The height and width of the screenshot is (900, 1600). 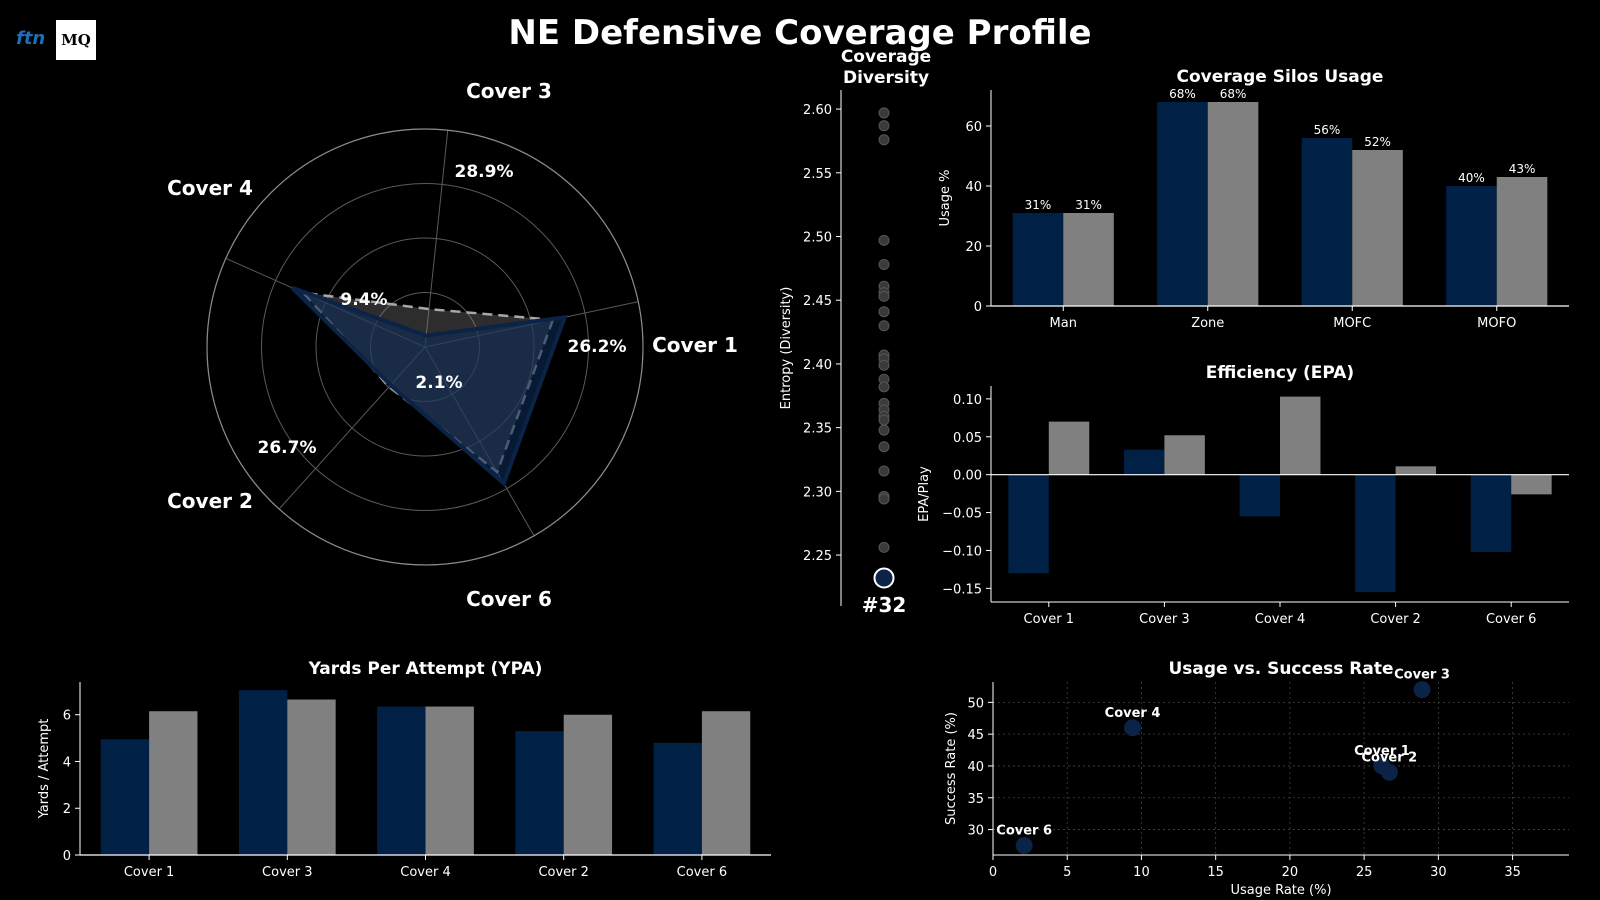 I want to click on y-tick-label: −0.15, so click(x=962, y=589).